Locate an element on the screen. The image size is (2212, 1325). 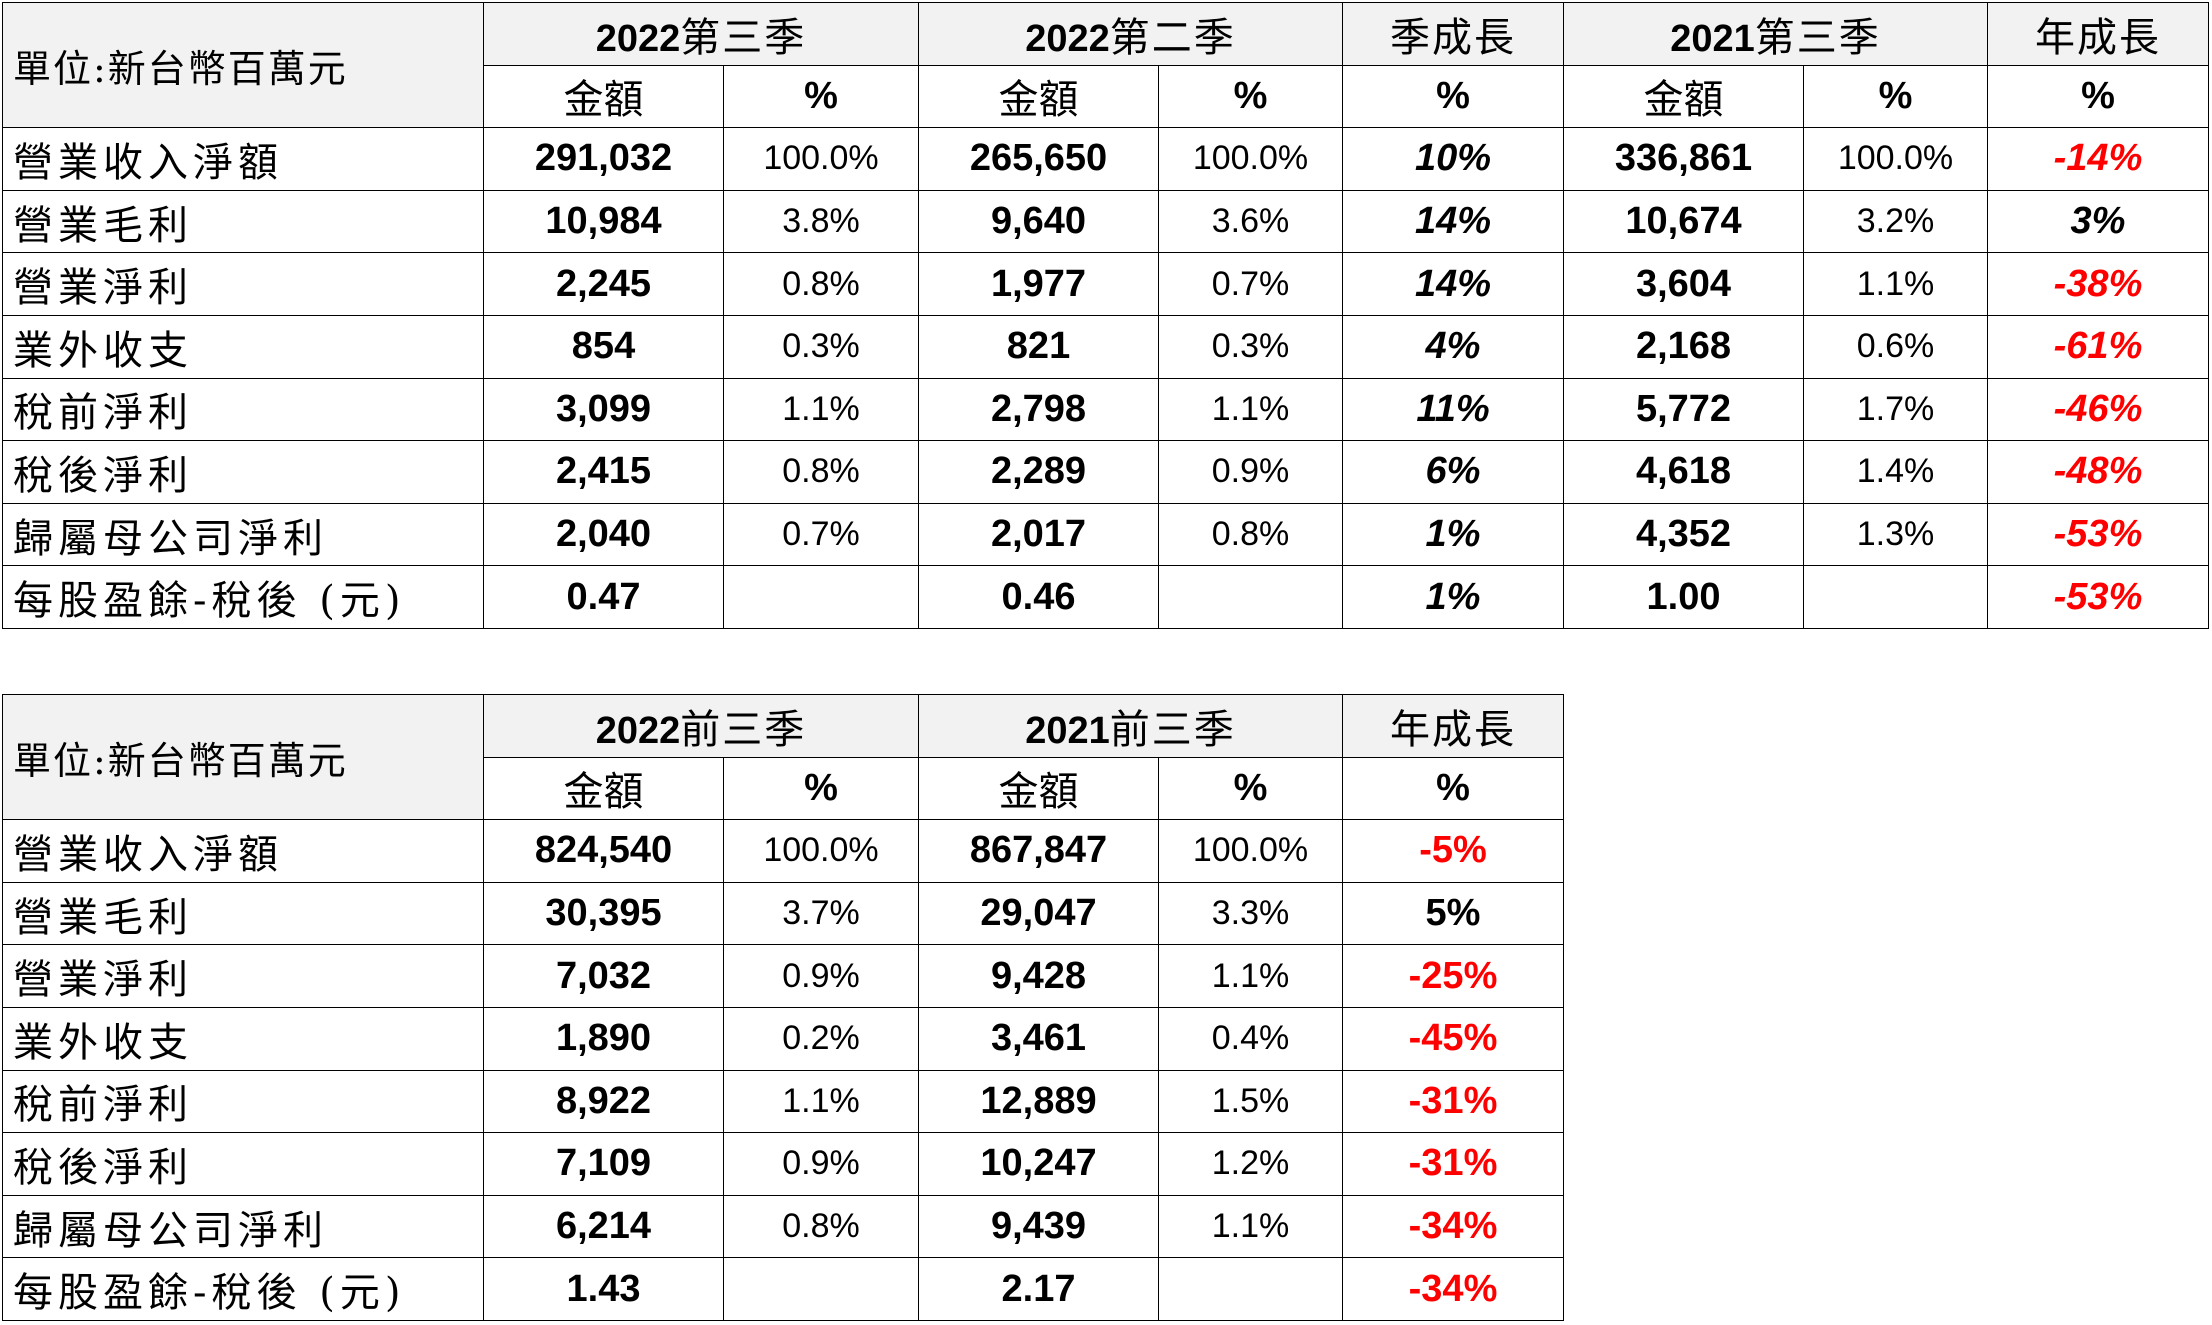
amount-cell: 30,395 is located at coordinates (603, 913).